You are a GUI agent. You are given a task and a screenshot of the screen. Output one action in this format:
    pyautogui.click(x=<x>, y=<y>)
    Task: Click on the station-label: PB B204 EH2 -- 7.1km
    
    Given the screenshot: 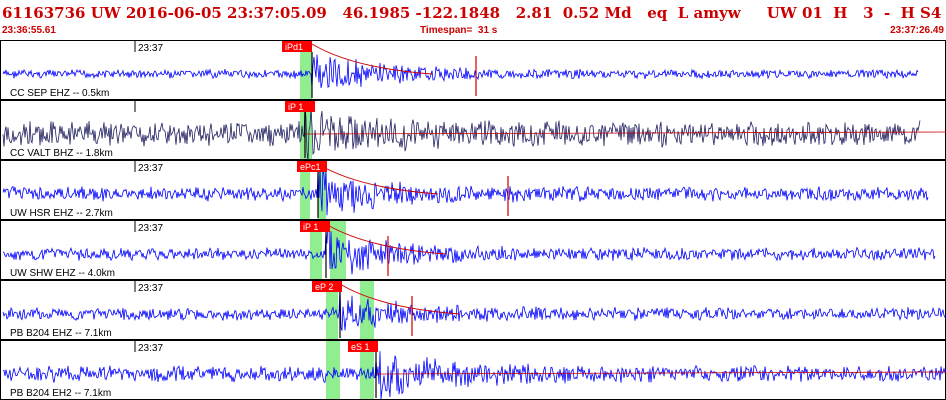 What is the action you would take?
    pyautogui.click(x=60, y=393)
    